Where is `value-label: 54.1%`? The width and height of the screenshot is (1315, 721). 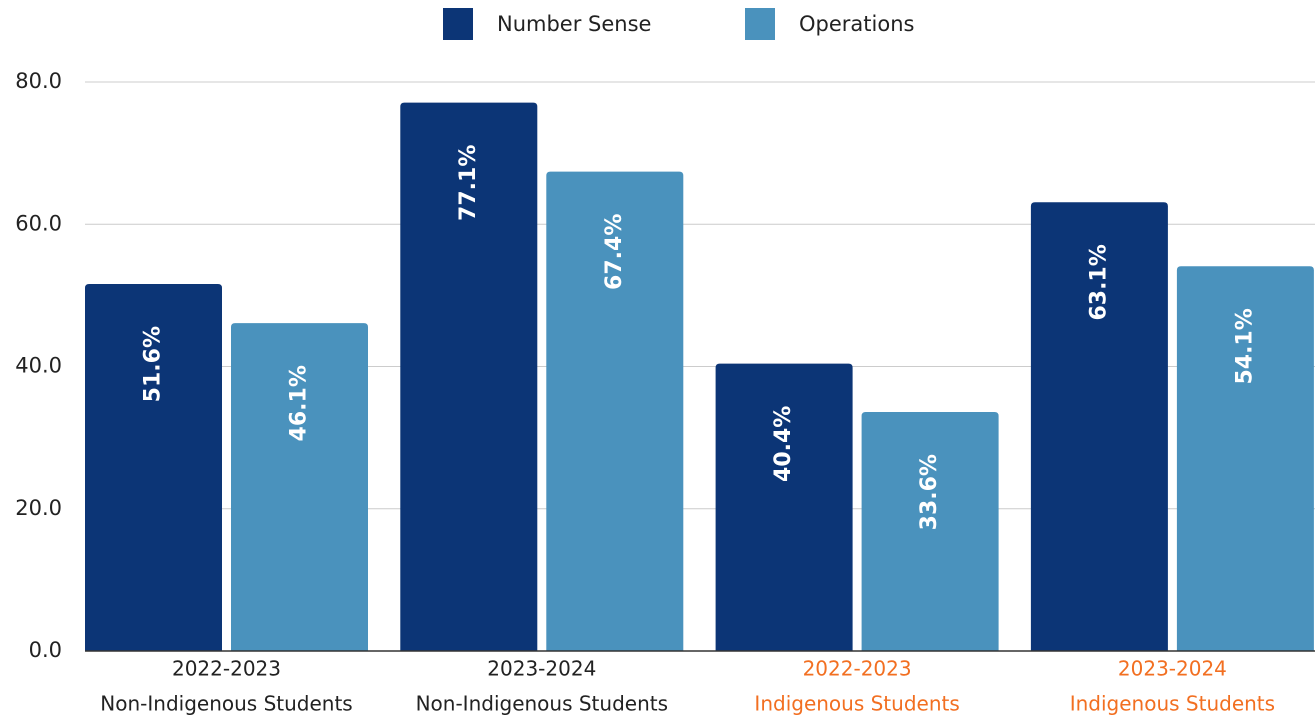 value-label: 54.1% is located at coordinates (1244, 346).